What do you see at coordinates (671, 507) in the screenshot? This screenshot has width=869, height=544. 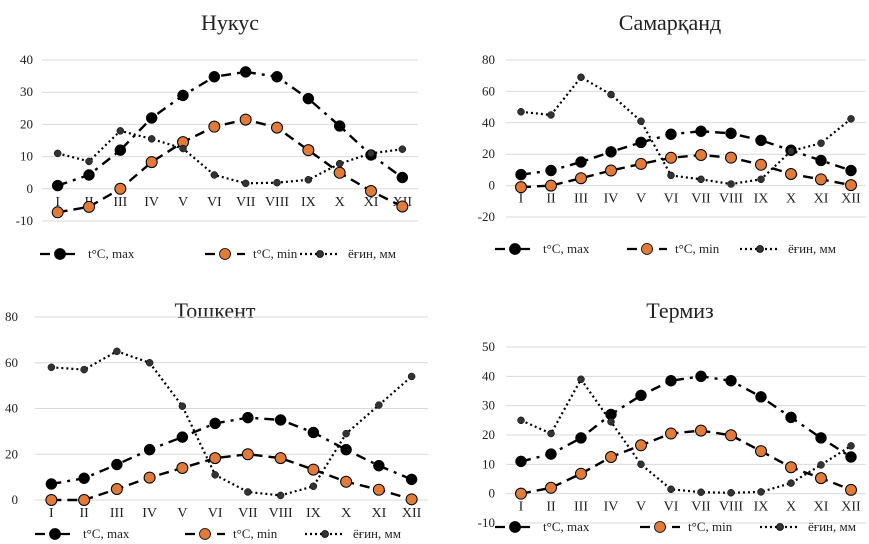 I see `x-tick-label: VI` at bounding box center [671, 507].